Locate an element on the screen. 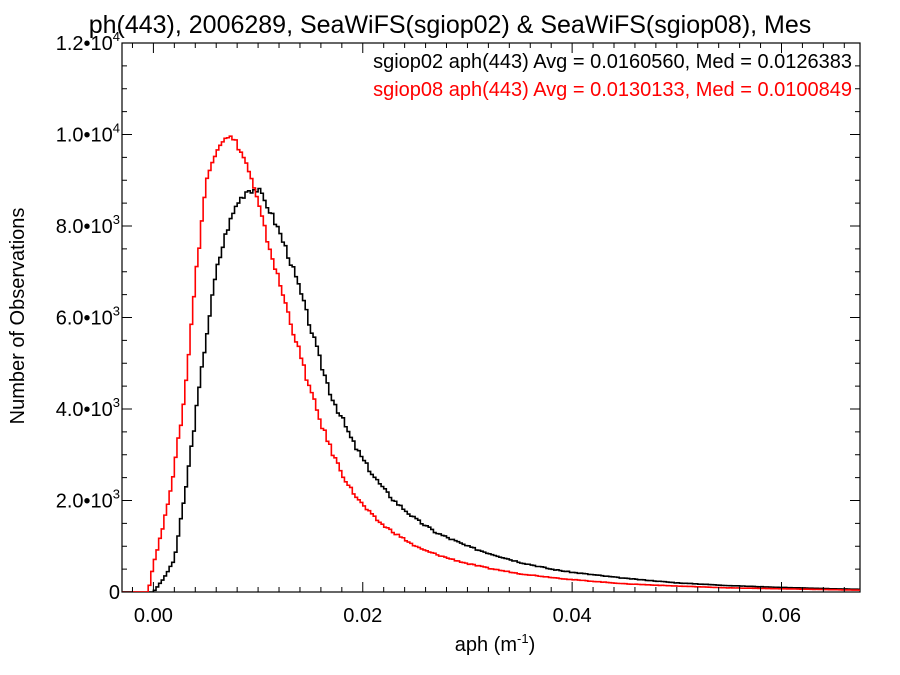 This screenshot has height=675, width=900. y-tick-label: 2.0•103 is located at coordinates (88, 500).